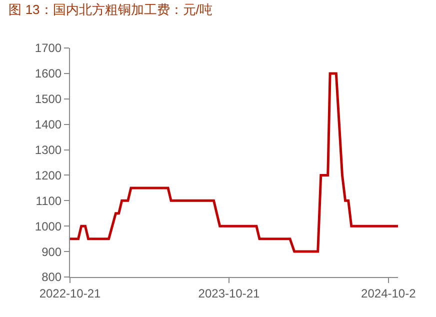 This screenshot has width=436, height=317. I want to click on y-tick-label: 900, so click(52, 251).